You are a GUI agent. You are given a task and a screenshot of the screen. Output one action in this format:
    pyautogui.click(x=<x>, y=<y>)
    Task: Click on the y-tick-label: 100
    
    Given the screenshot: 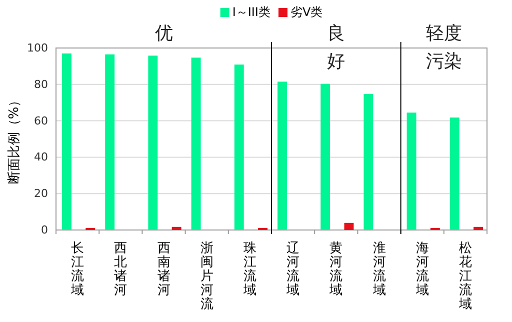 What is the action you would take?
    pyautogui.click(x=37, y=48)
    